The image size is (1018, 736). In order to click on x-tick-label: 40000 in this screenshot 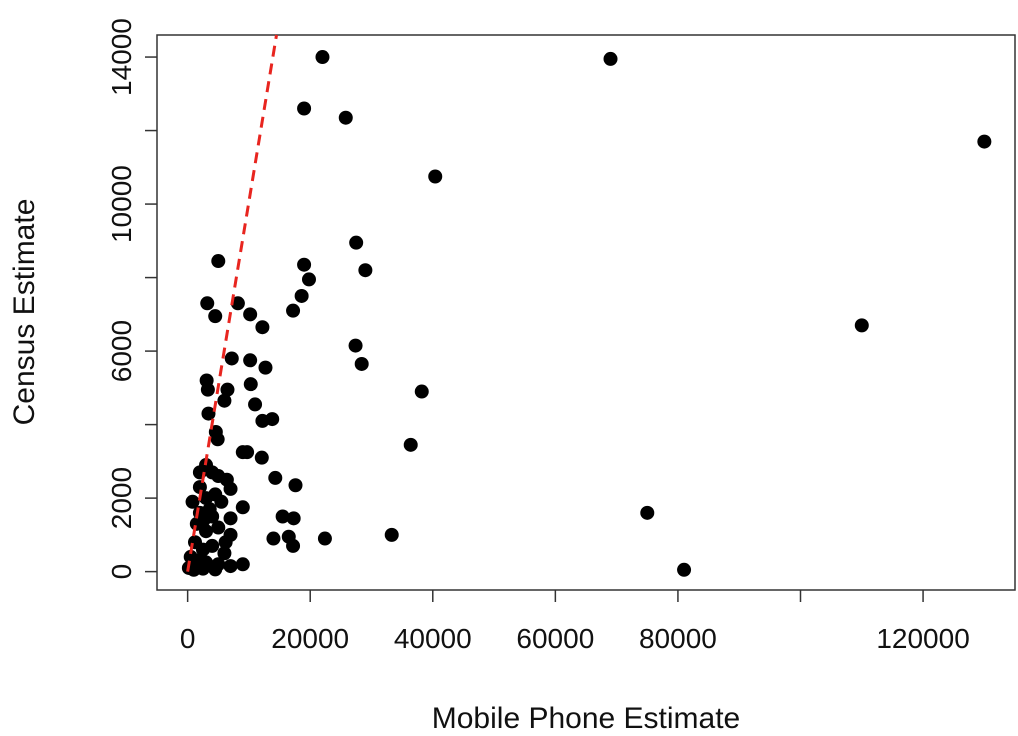, I will do `click(433, 638)`.